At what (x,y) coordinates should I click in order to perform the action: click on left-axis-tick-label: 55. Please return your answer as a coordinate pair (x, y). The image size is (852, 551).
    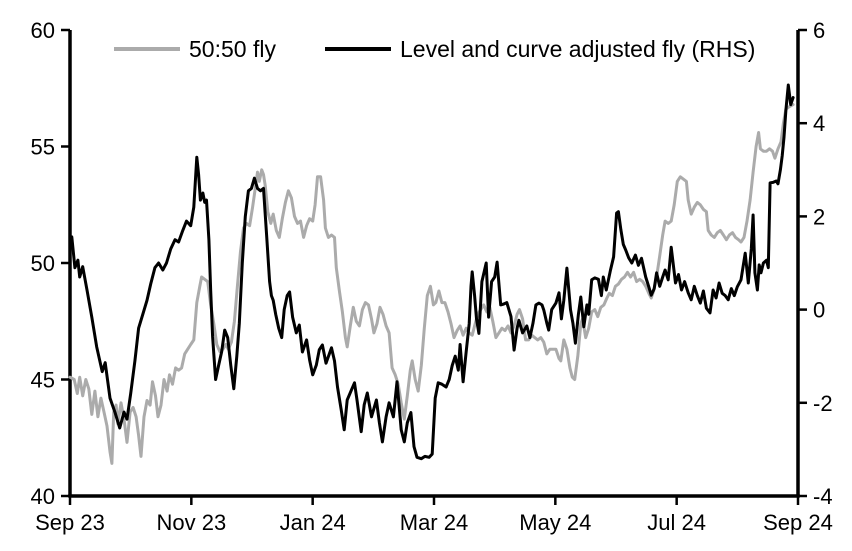
    Looking at the image, I should click on (43, 147).